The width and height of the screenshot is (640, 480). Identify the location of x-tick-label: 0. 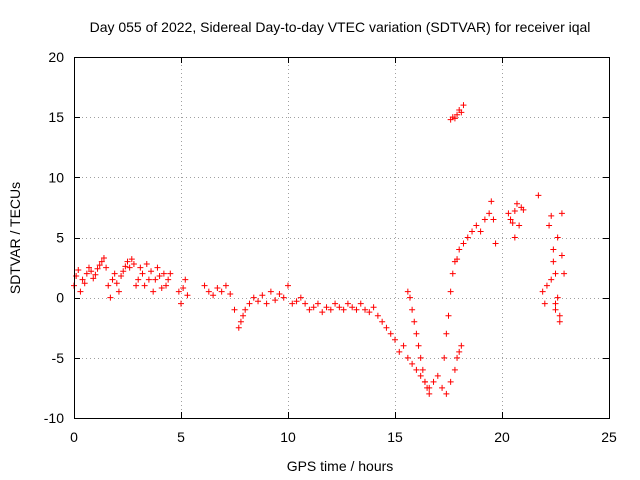
(74, 437).